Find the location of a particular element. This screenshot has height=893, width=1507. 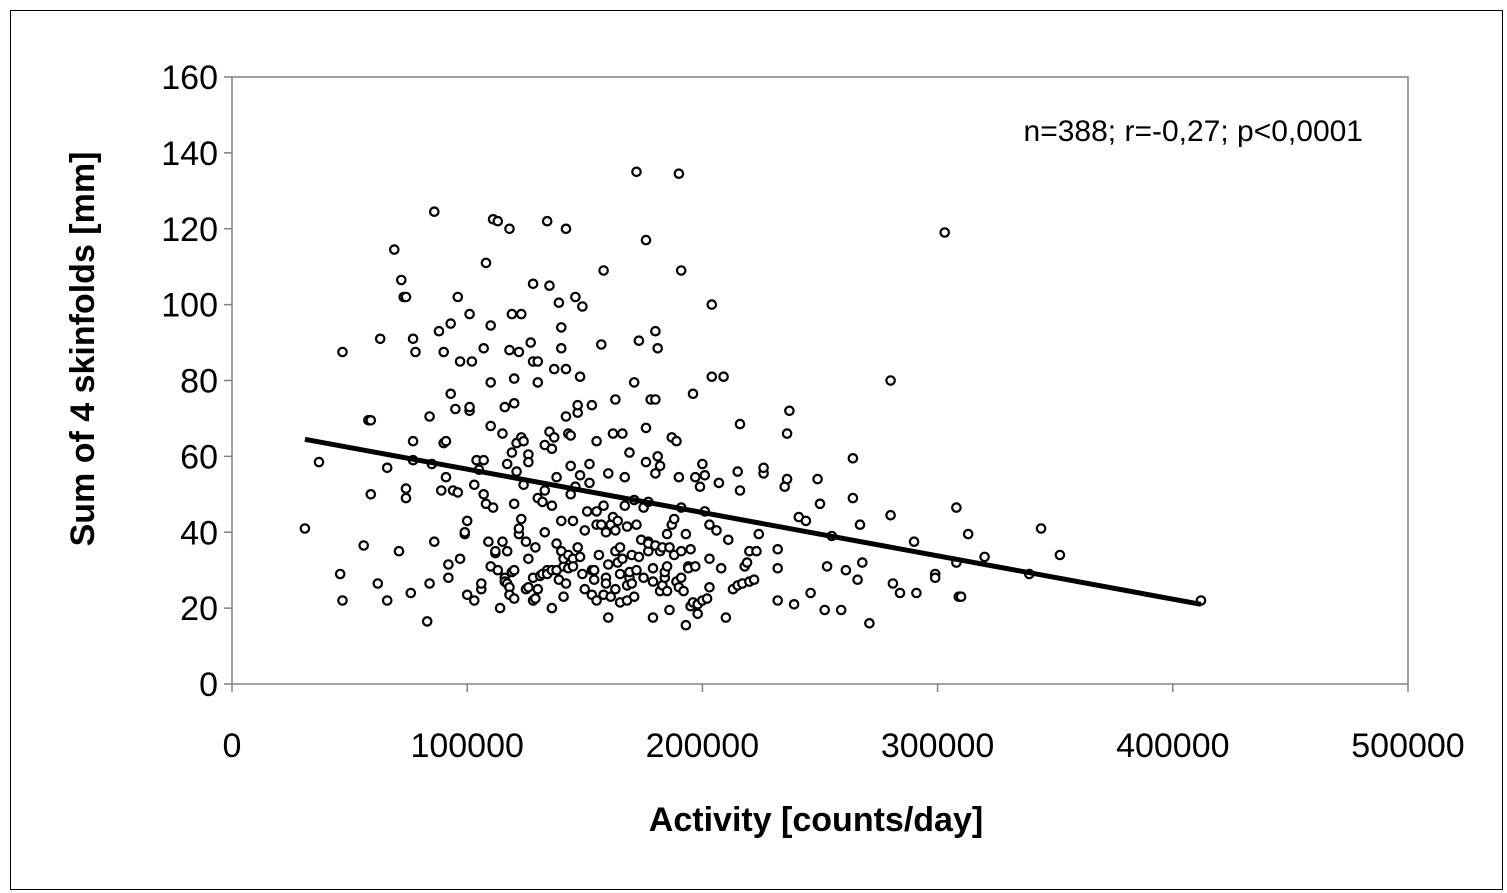

x-axis-ticks: 0 100000 200000 300000 400000 500000 is located at coordinates (844, 724).